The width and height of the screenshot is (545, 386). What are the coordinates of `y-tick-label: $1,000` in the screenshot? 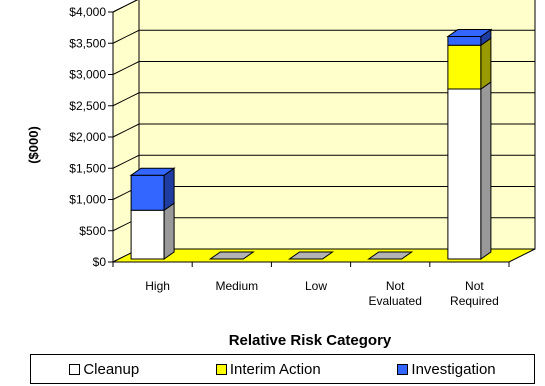 It's located at (87, 200).